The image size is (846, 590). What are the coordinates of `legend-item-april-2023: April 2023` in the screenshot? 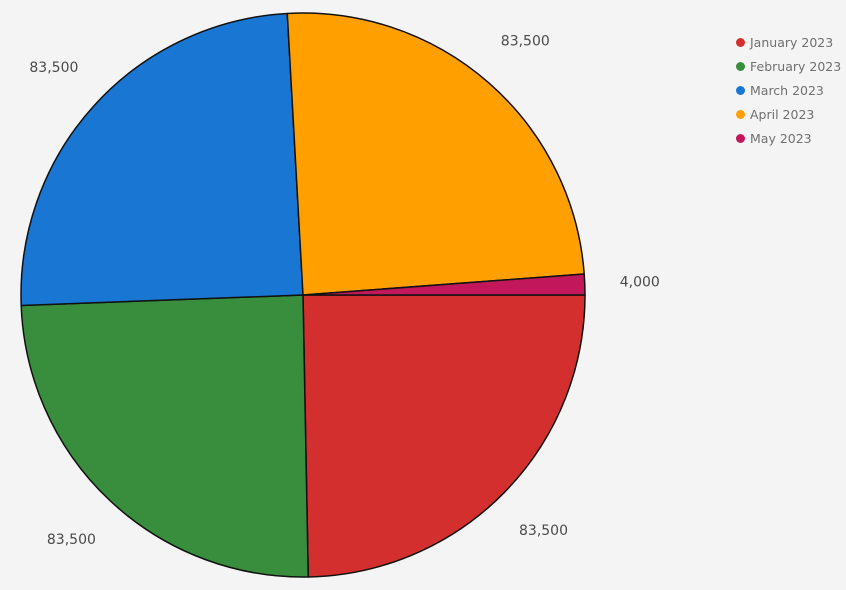 It's located at (788, 114).